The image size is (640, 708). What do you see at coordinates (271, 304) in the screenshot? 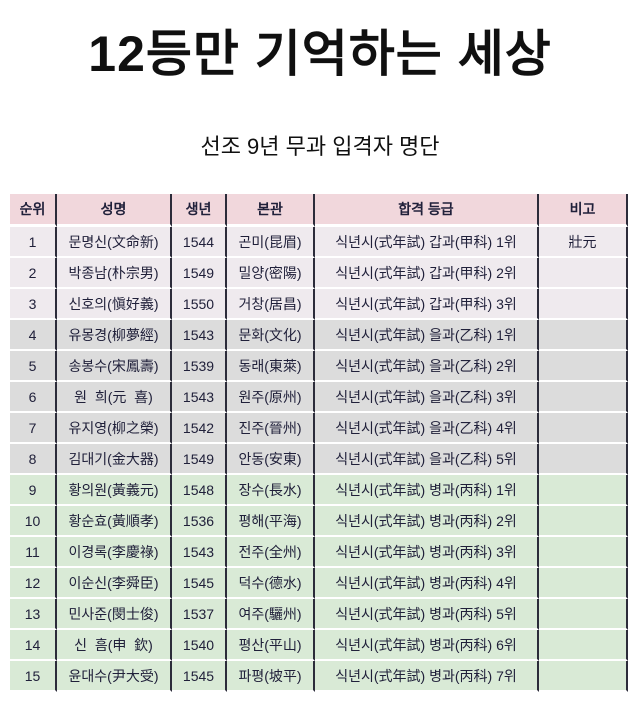
I see `cell-origin: 거창(居昌)` at bounding box center [271, 304].